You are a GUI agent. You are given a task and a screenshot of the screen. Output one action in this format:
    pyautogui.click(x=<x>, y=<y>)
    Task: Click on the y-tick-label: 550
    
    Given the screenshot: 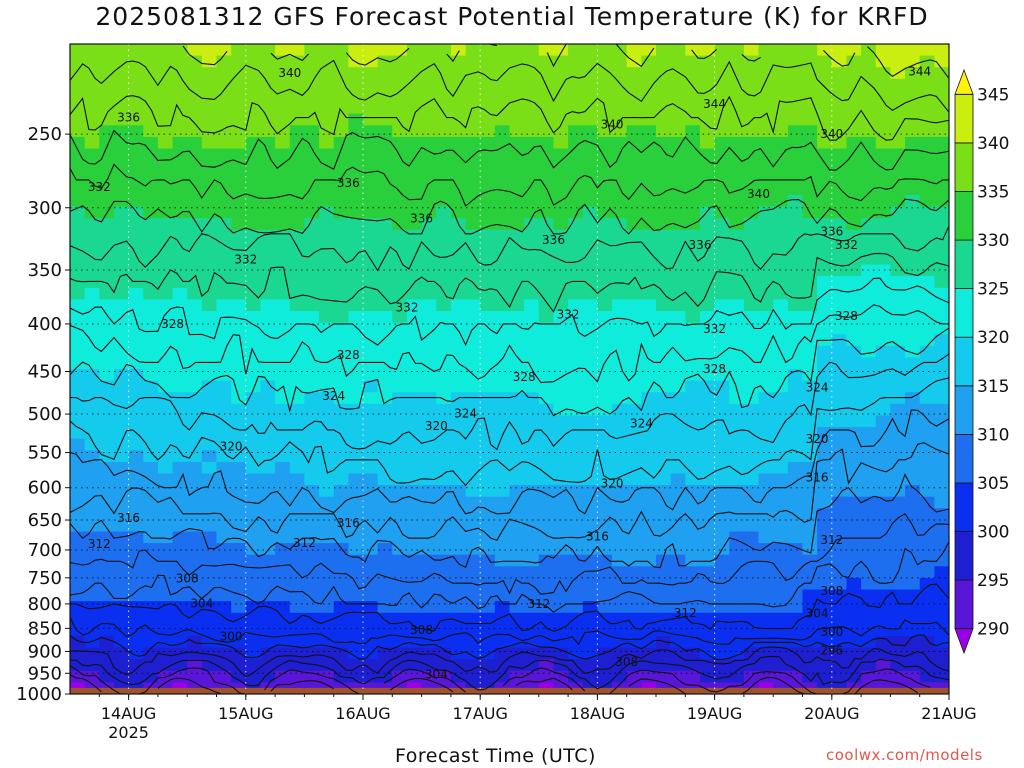 What is the action you would take?
    pyautogui.click(x=45, y=453)
    